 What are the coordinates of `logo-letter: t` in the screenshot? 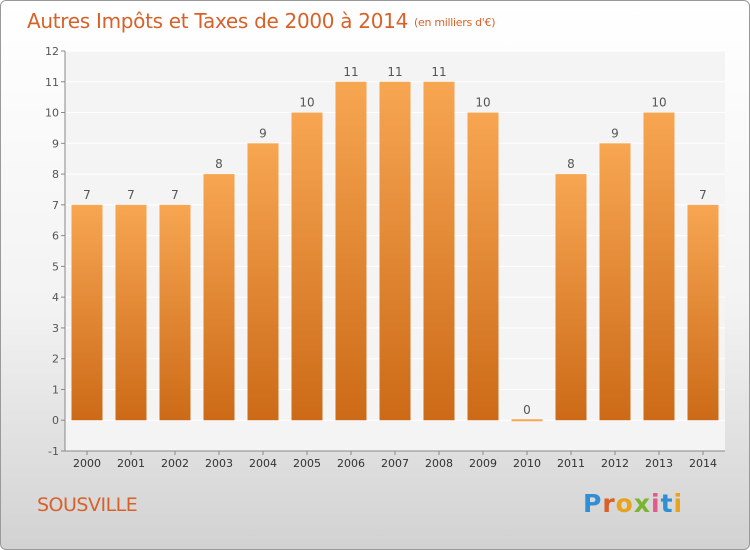 It's located at (667, 503).